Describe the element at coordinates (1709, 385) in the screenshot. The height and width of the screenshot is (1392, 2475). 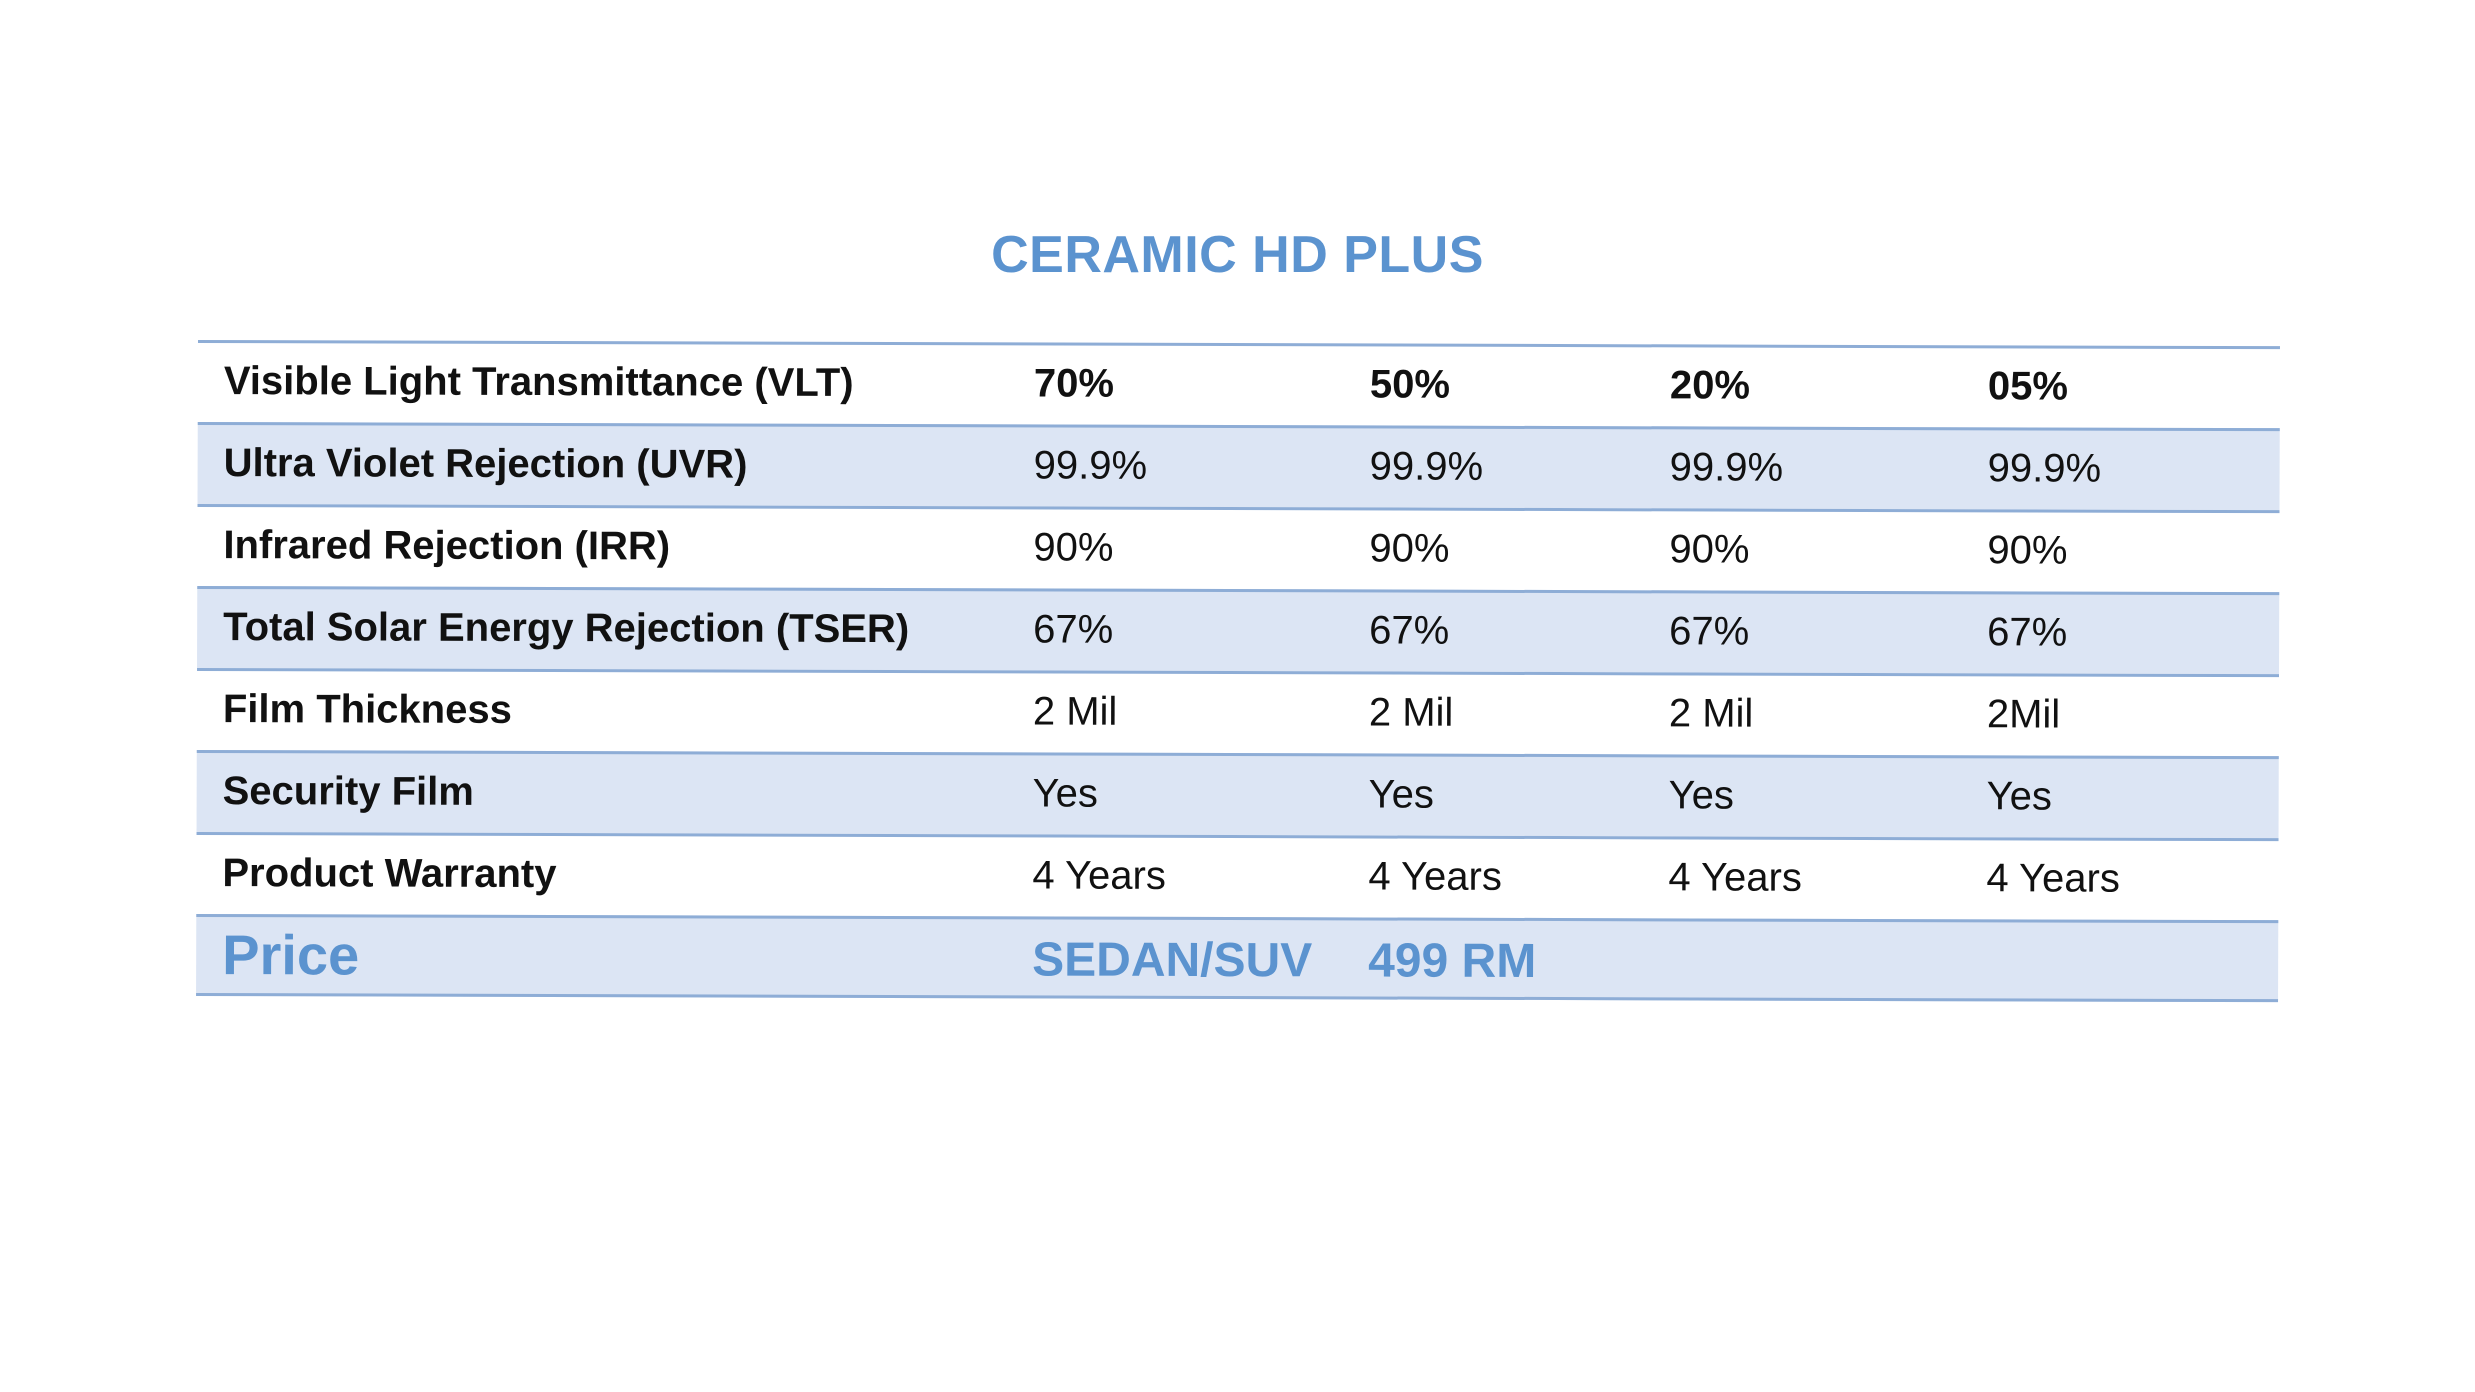
I see `table-cell: 20%` at that location.